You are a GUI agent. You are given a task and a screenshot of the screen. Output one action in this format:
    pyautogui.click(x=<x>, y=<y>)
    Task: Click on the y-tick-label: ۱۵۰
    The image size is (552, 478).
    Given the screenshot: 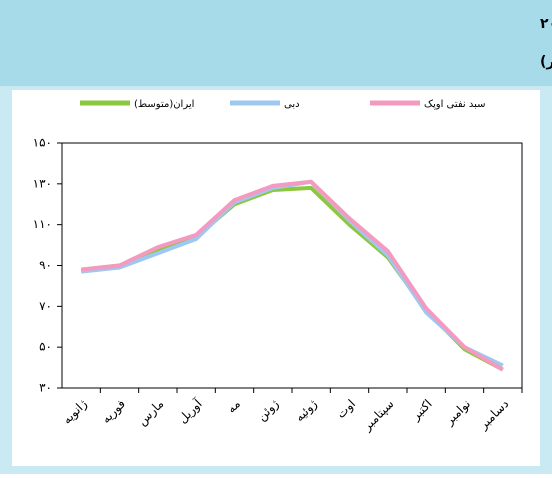 What is the action you would take?
    pyautogui.click(x=42, y=143)
    